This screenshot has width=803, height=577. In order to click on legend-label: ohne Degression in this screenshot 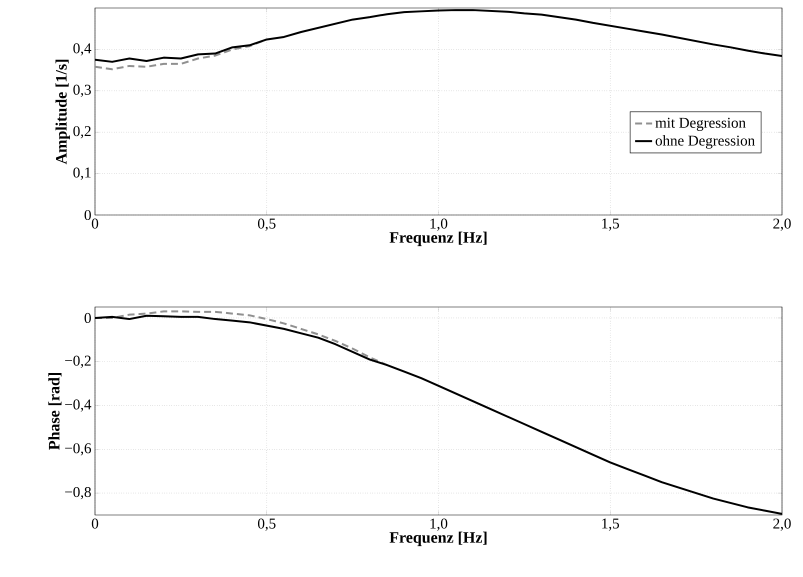, I will do `click(705, 142)`.